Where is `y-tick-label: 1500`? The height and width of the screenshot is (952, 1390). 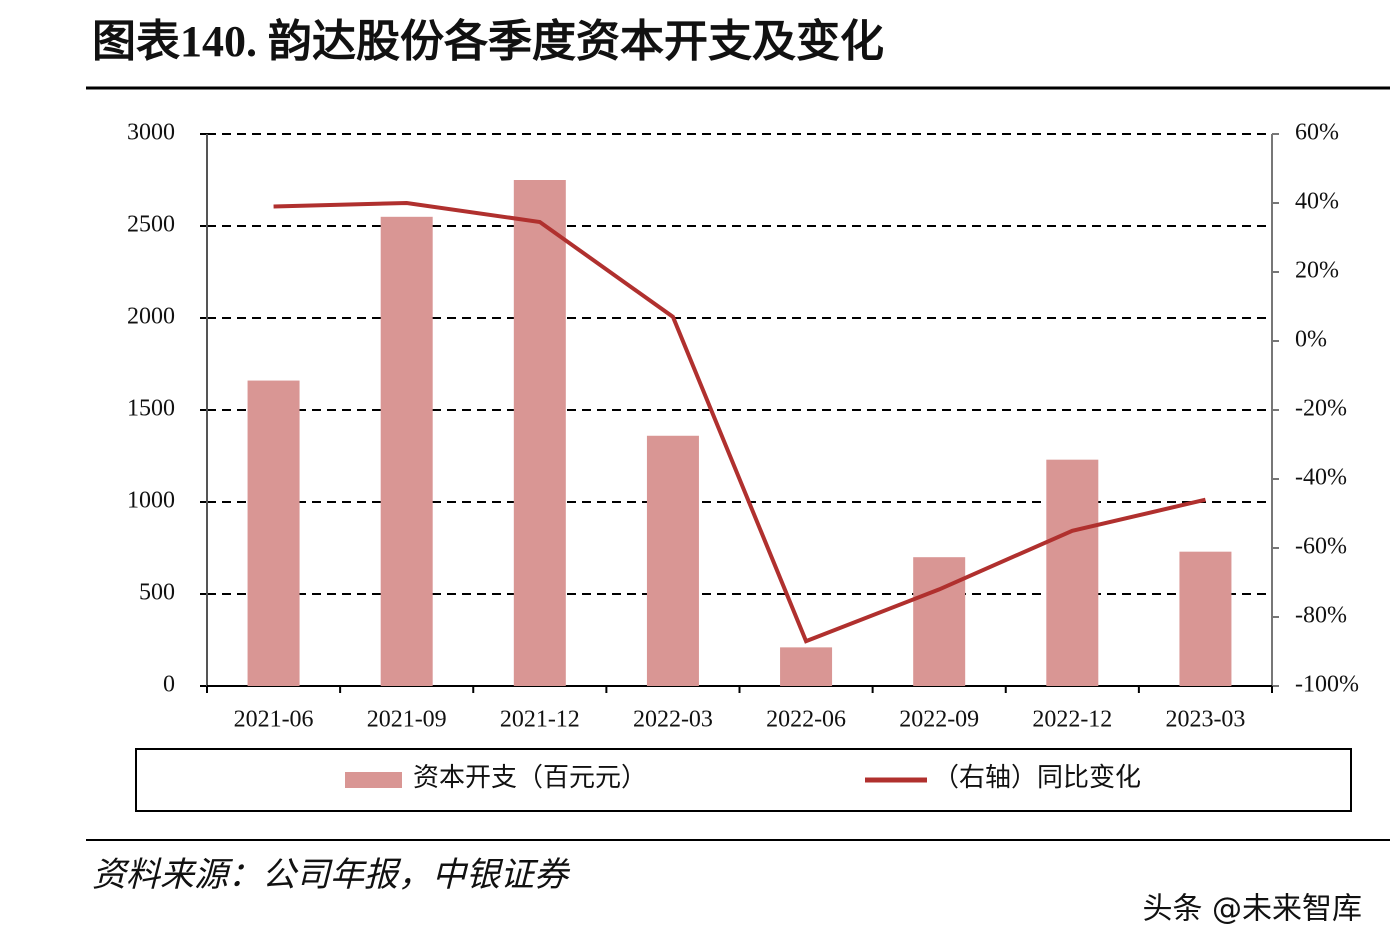 y-tick-label: 1500 is located at coordinates (151, 409).